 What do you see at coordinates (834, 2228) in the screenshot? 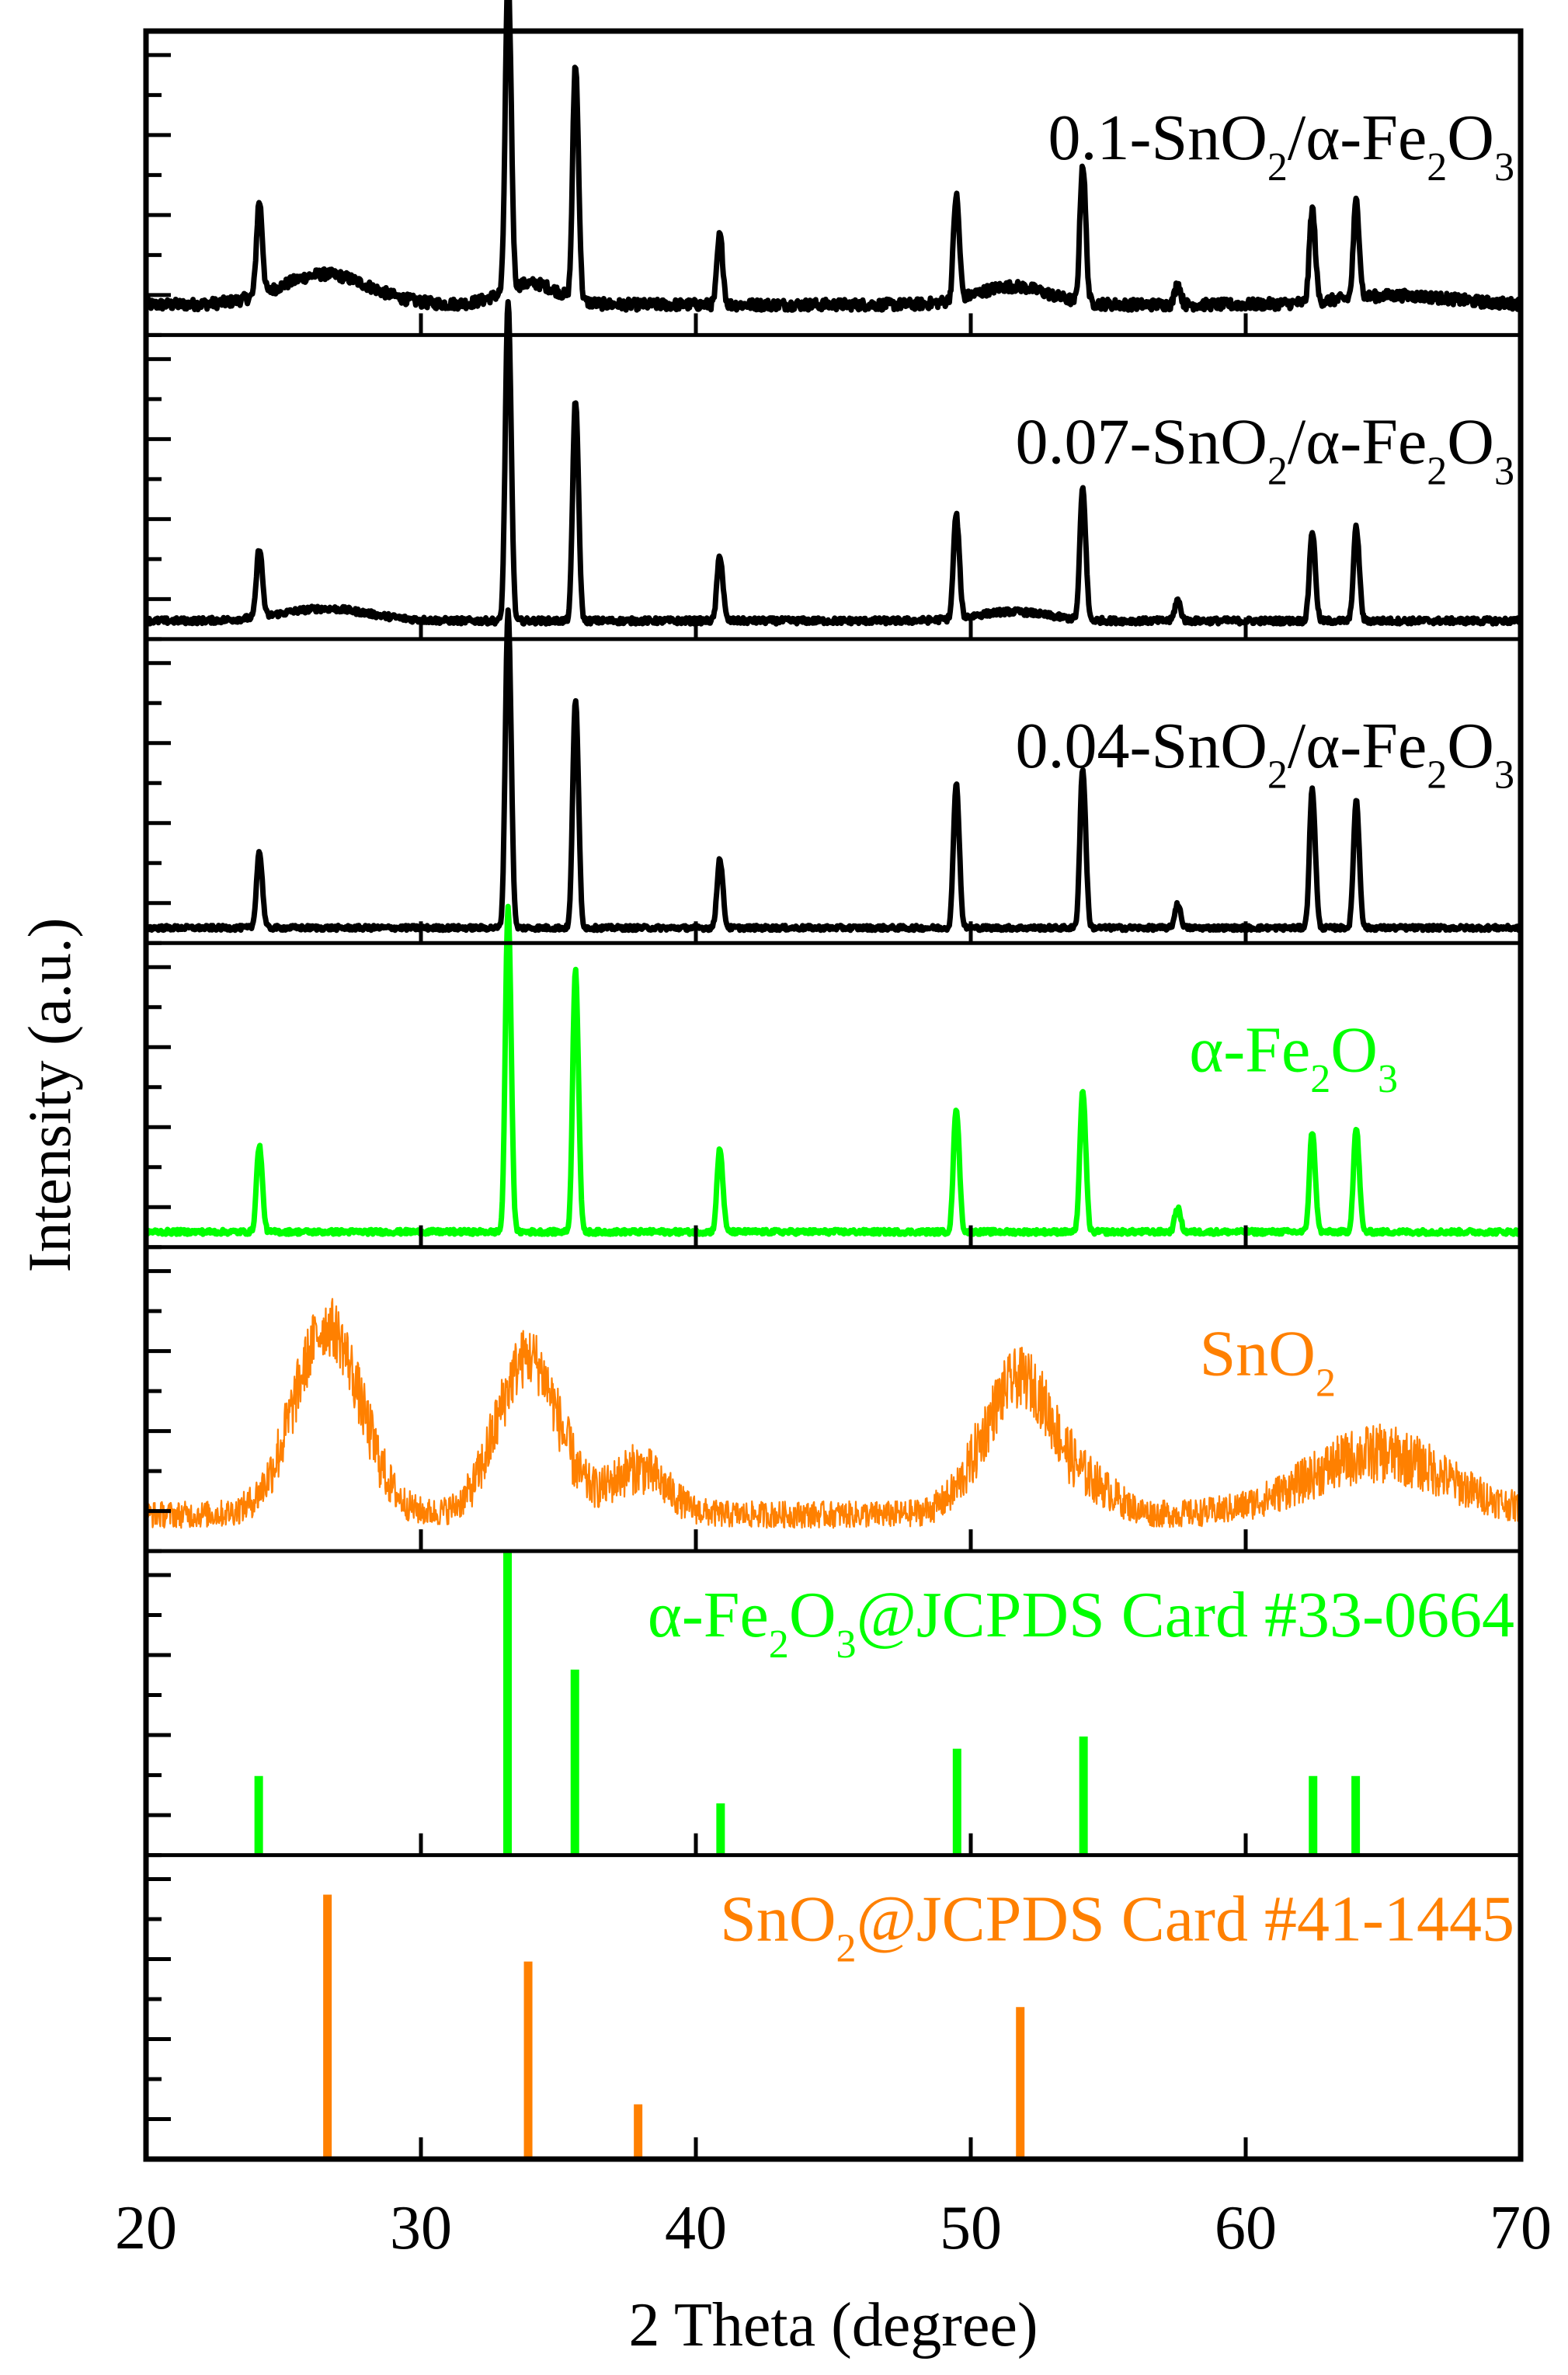
I see `x-axis-ticks: 20 30 40 50 60 70` at bounding box center [834, 2228].